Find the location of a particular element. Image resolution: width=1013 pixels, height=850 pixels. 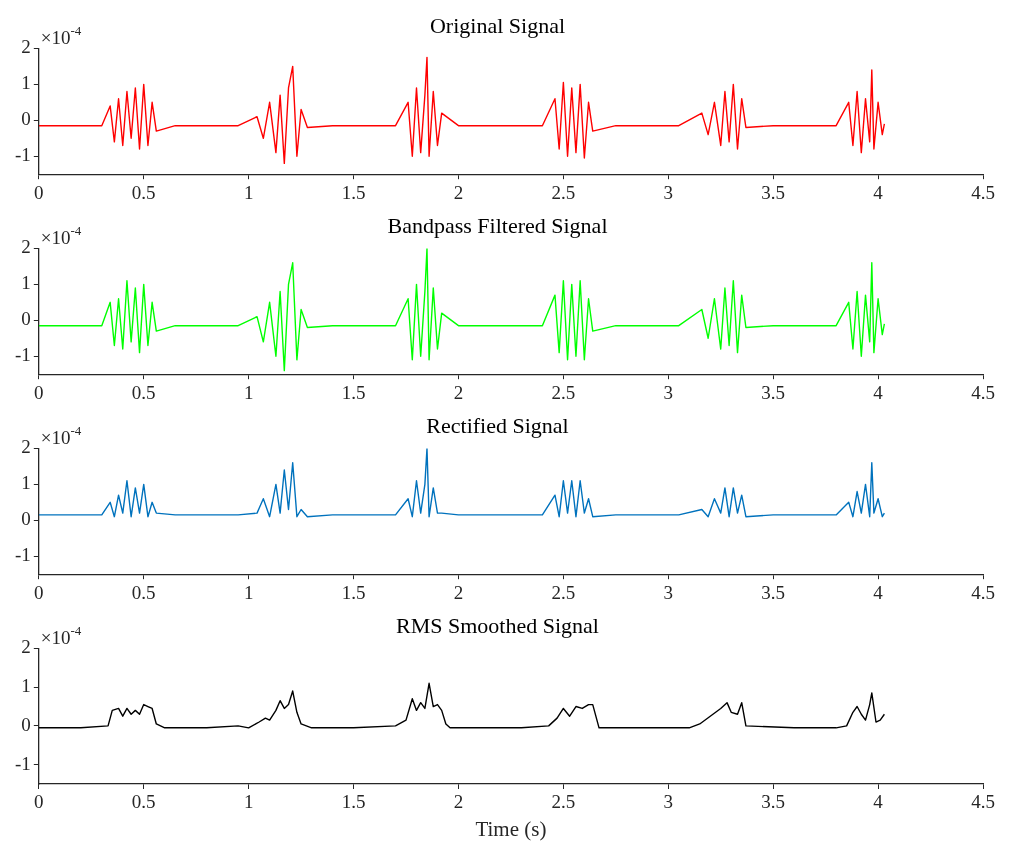

chart-title: Bandpass Filtered Signal is located at coordinates (497, 225).